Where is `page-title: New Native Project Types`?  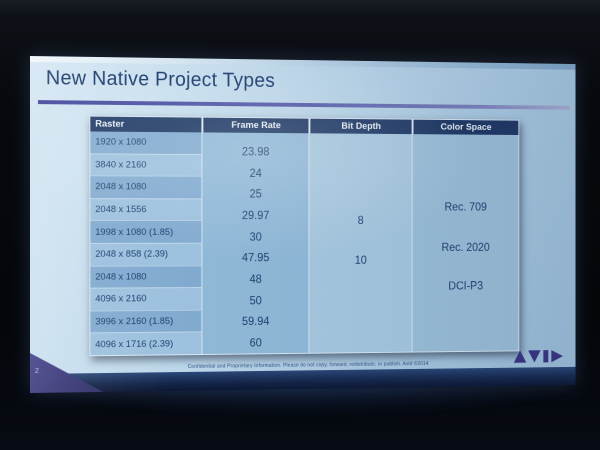
page-title: New Native Project Types is located at coordinates (160, 79).